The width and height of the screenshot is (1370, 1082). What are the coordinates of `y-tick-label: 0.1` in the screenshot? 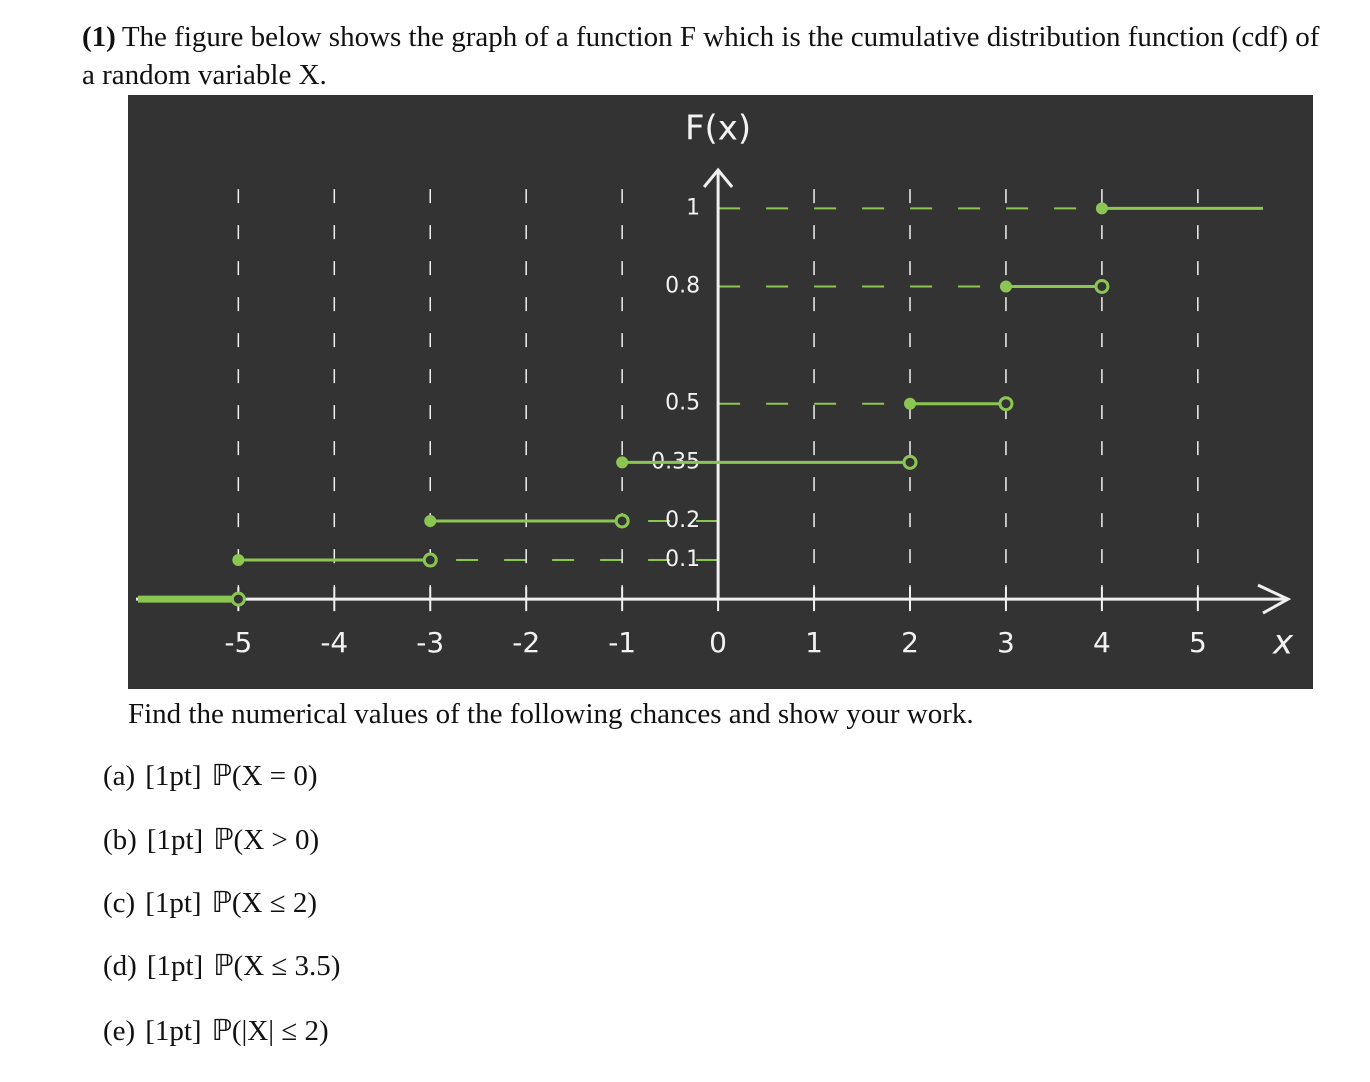 It's located at (682, 559).